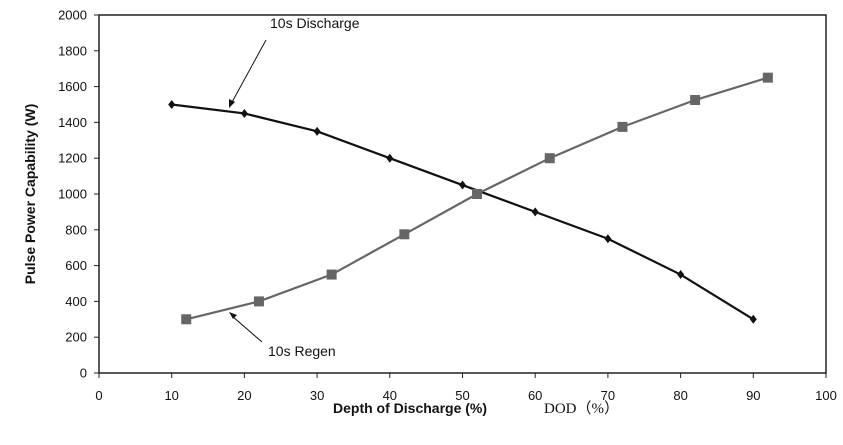 The width and height of the screenshot is (843, 445). Describe the element at coordinates (317, 395) in the screenshot. I see `x-tick-label: 30` at that location.